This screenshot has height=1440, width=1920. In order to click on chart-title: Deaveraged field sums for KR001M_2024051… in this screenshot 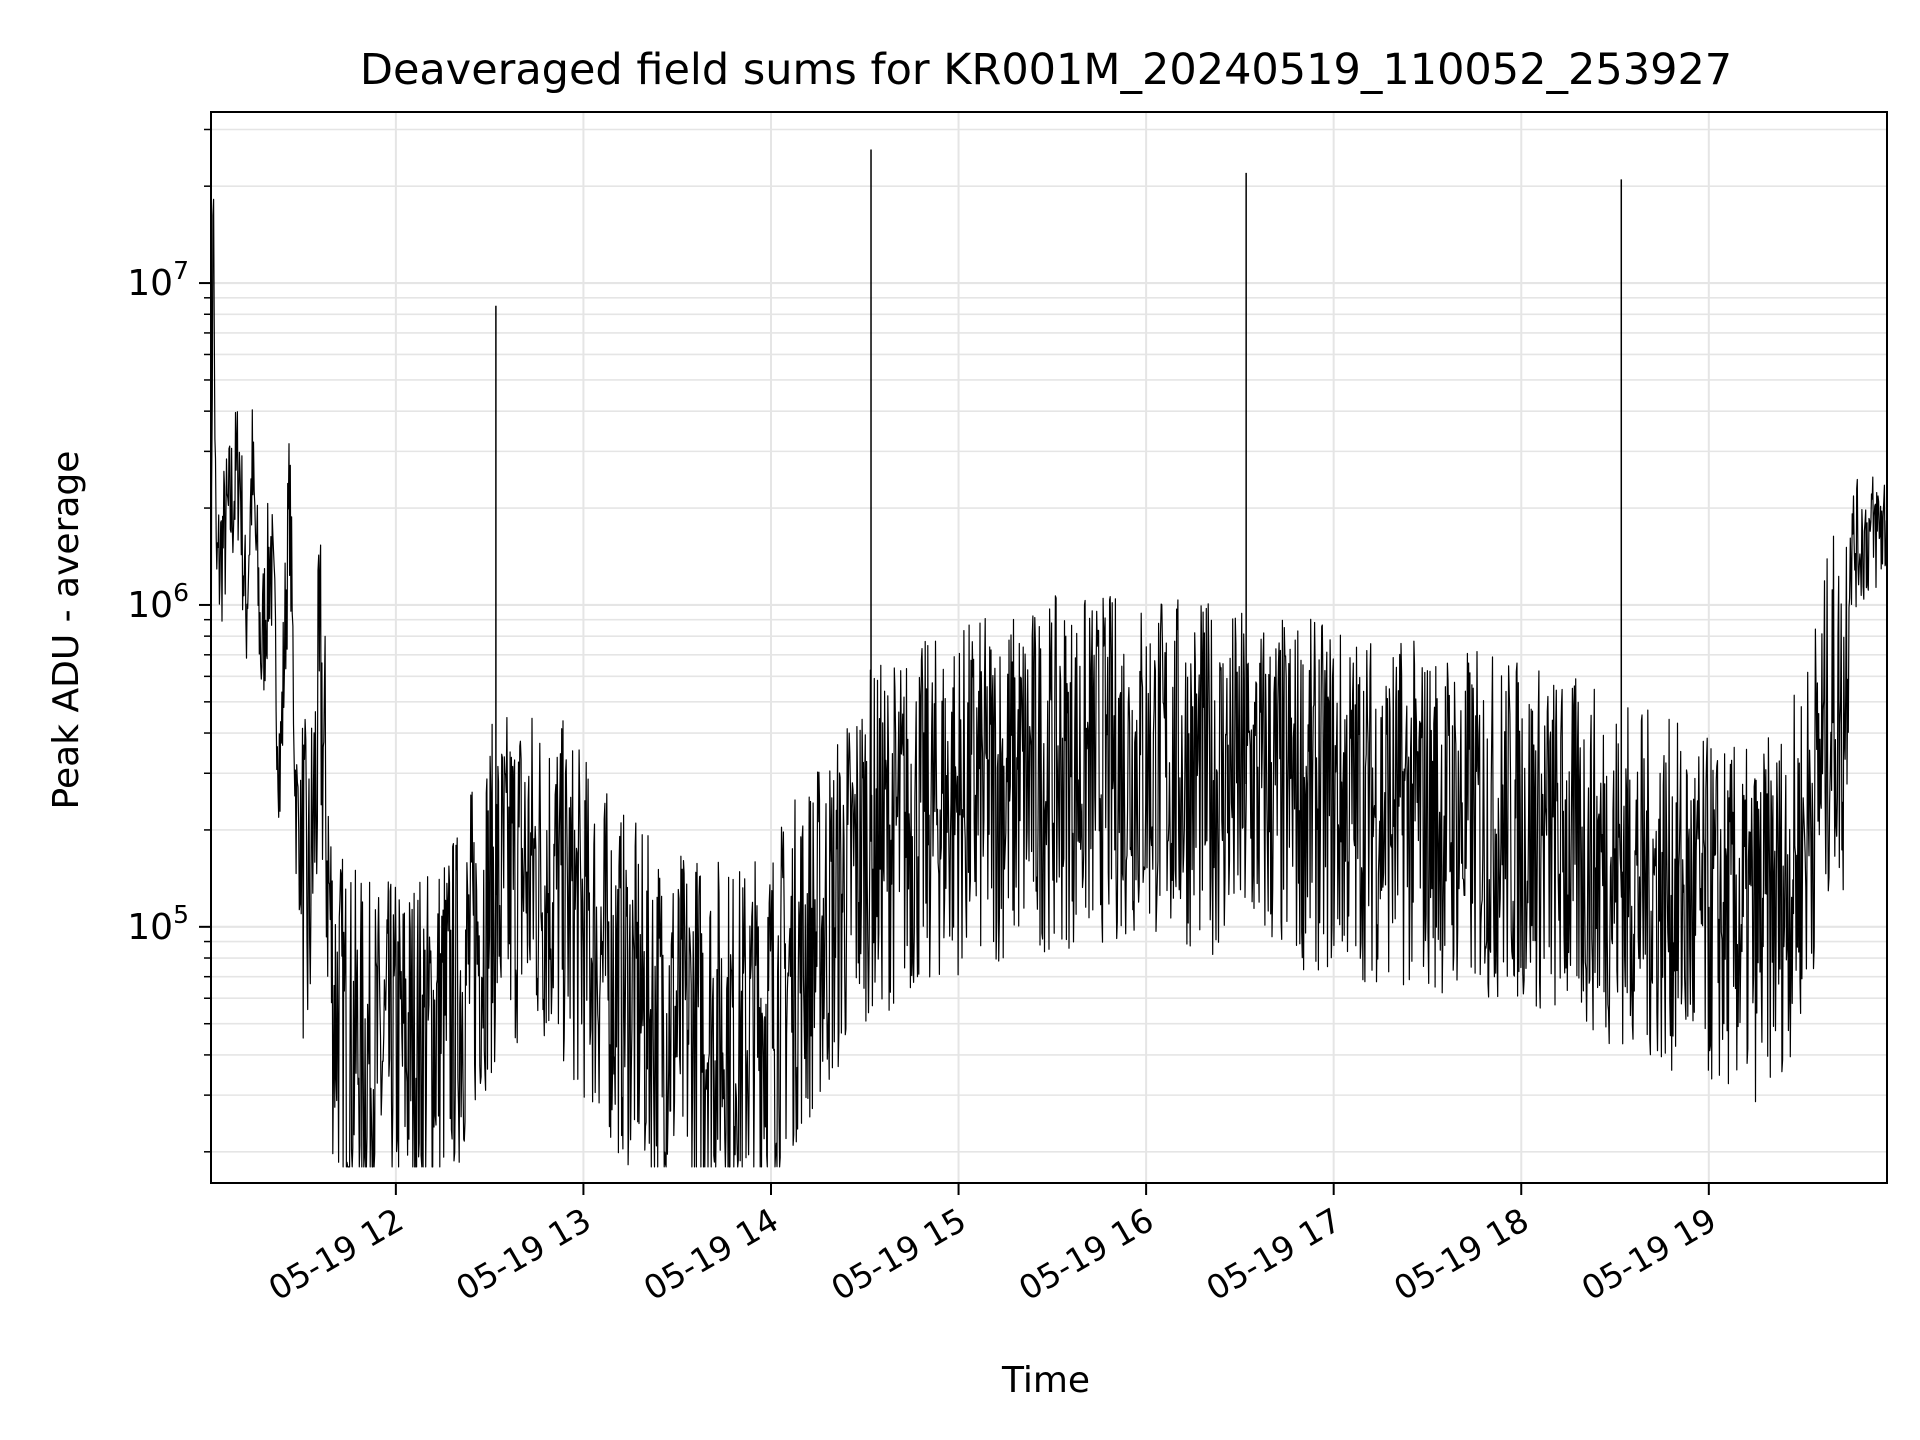, I will do `click(1046, 70)`.